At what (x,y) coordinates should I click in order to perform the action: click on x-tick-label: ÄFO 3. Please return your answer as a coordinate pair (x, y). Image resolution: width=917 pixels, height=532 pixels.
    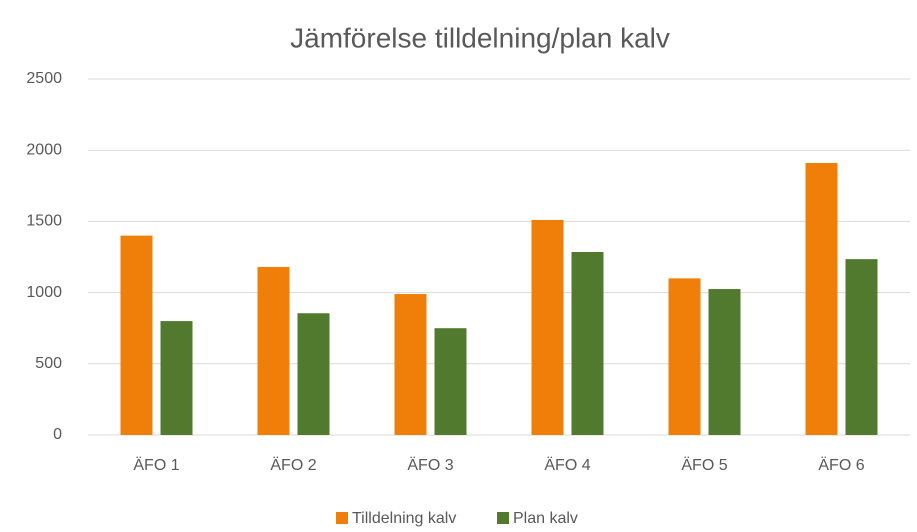
    Looking at the image, I should click on (430, 465).